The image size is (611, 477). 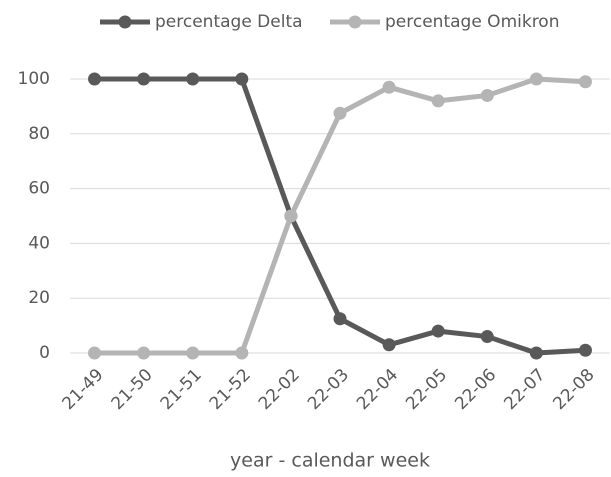 I want to click on x-tick-label: 21-52, so click(x=230, y=389).